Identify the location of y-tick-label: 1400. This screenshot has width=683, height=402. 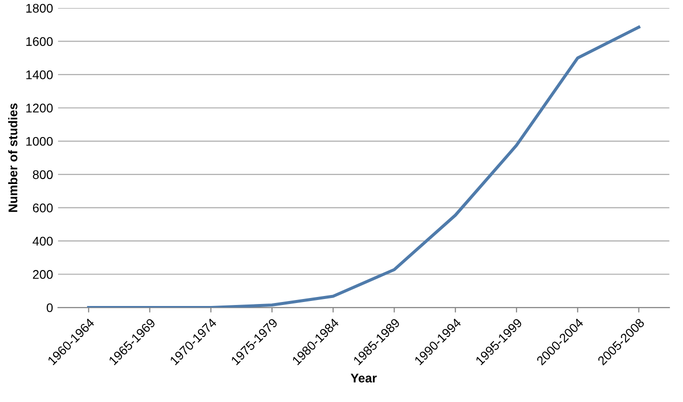
(39, 75).